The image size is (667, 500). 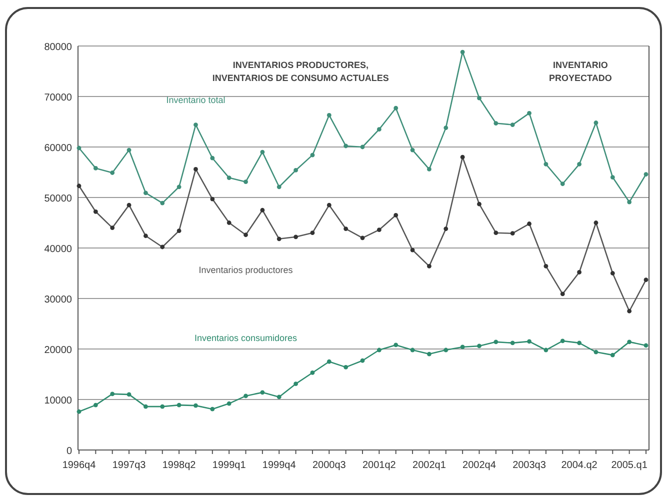 I want to click on text: Inventarios productores, so click(x=246, y=269).